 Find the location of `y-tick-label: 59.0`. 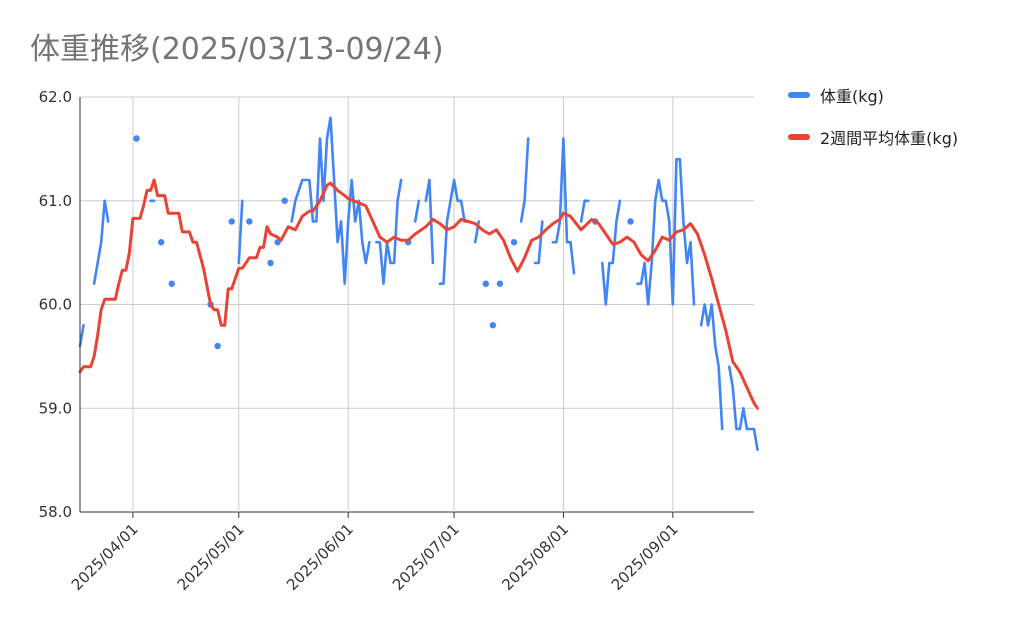

y-tick-label: 59.0 is located at coordinates (55, 408).